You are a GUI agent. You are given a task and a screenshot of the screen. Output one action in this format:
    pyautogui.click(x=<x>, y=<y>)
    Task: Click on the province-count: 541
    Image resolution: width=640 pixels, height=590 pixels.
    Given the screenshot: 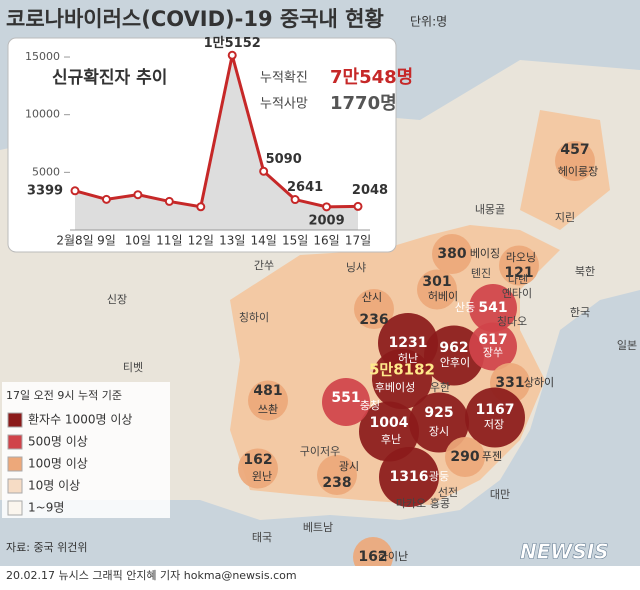 What is the action you would take?
    pyautogui.click(x=492, y=308)
    